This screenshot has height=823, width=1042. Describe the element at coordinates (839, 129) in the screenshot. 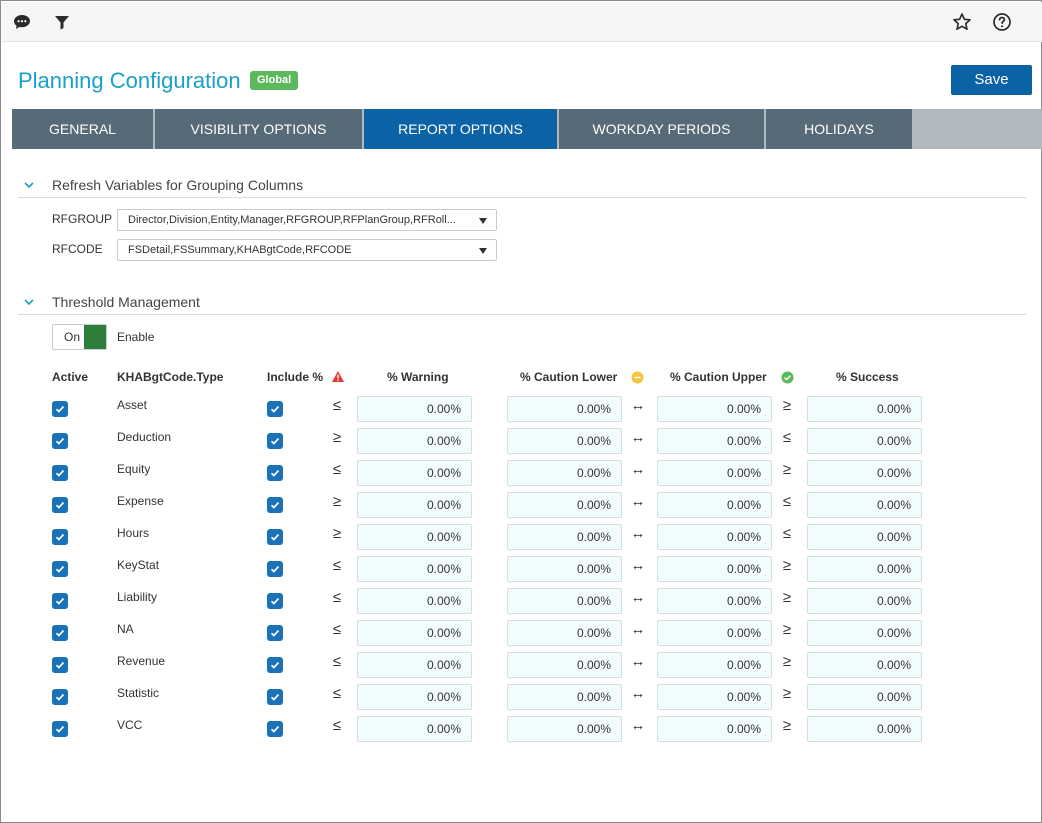

I see `tab-holidays: HOLIDAYS` at that location.